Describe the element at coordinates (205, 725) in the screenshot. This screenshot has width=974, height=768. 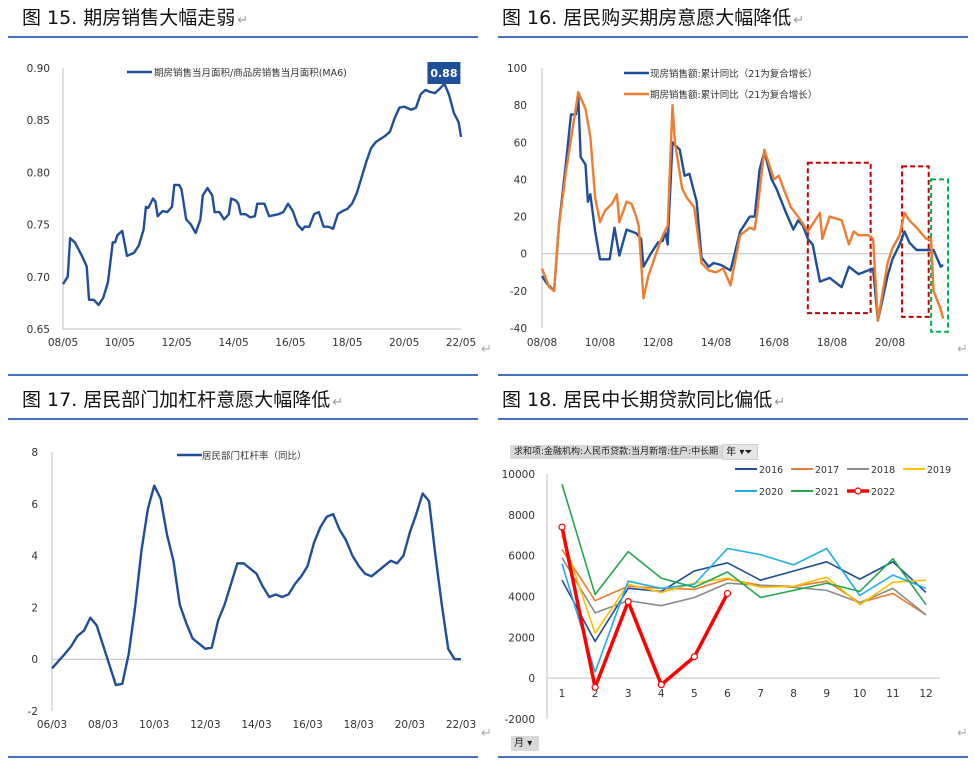
I see `x-tick-label: 12/03` at that location.